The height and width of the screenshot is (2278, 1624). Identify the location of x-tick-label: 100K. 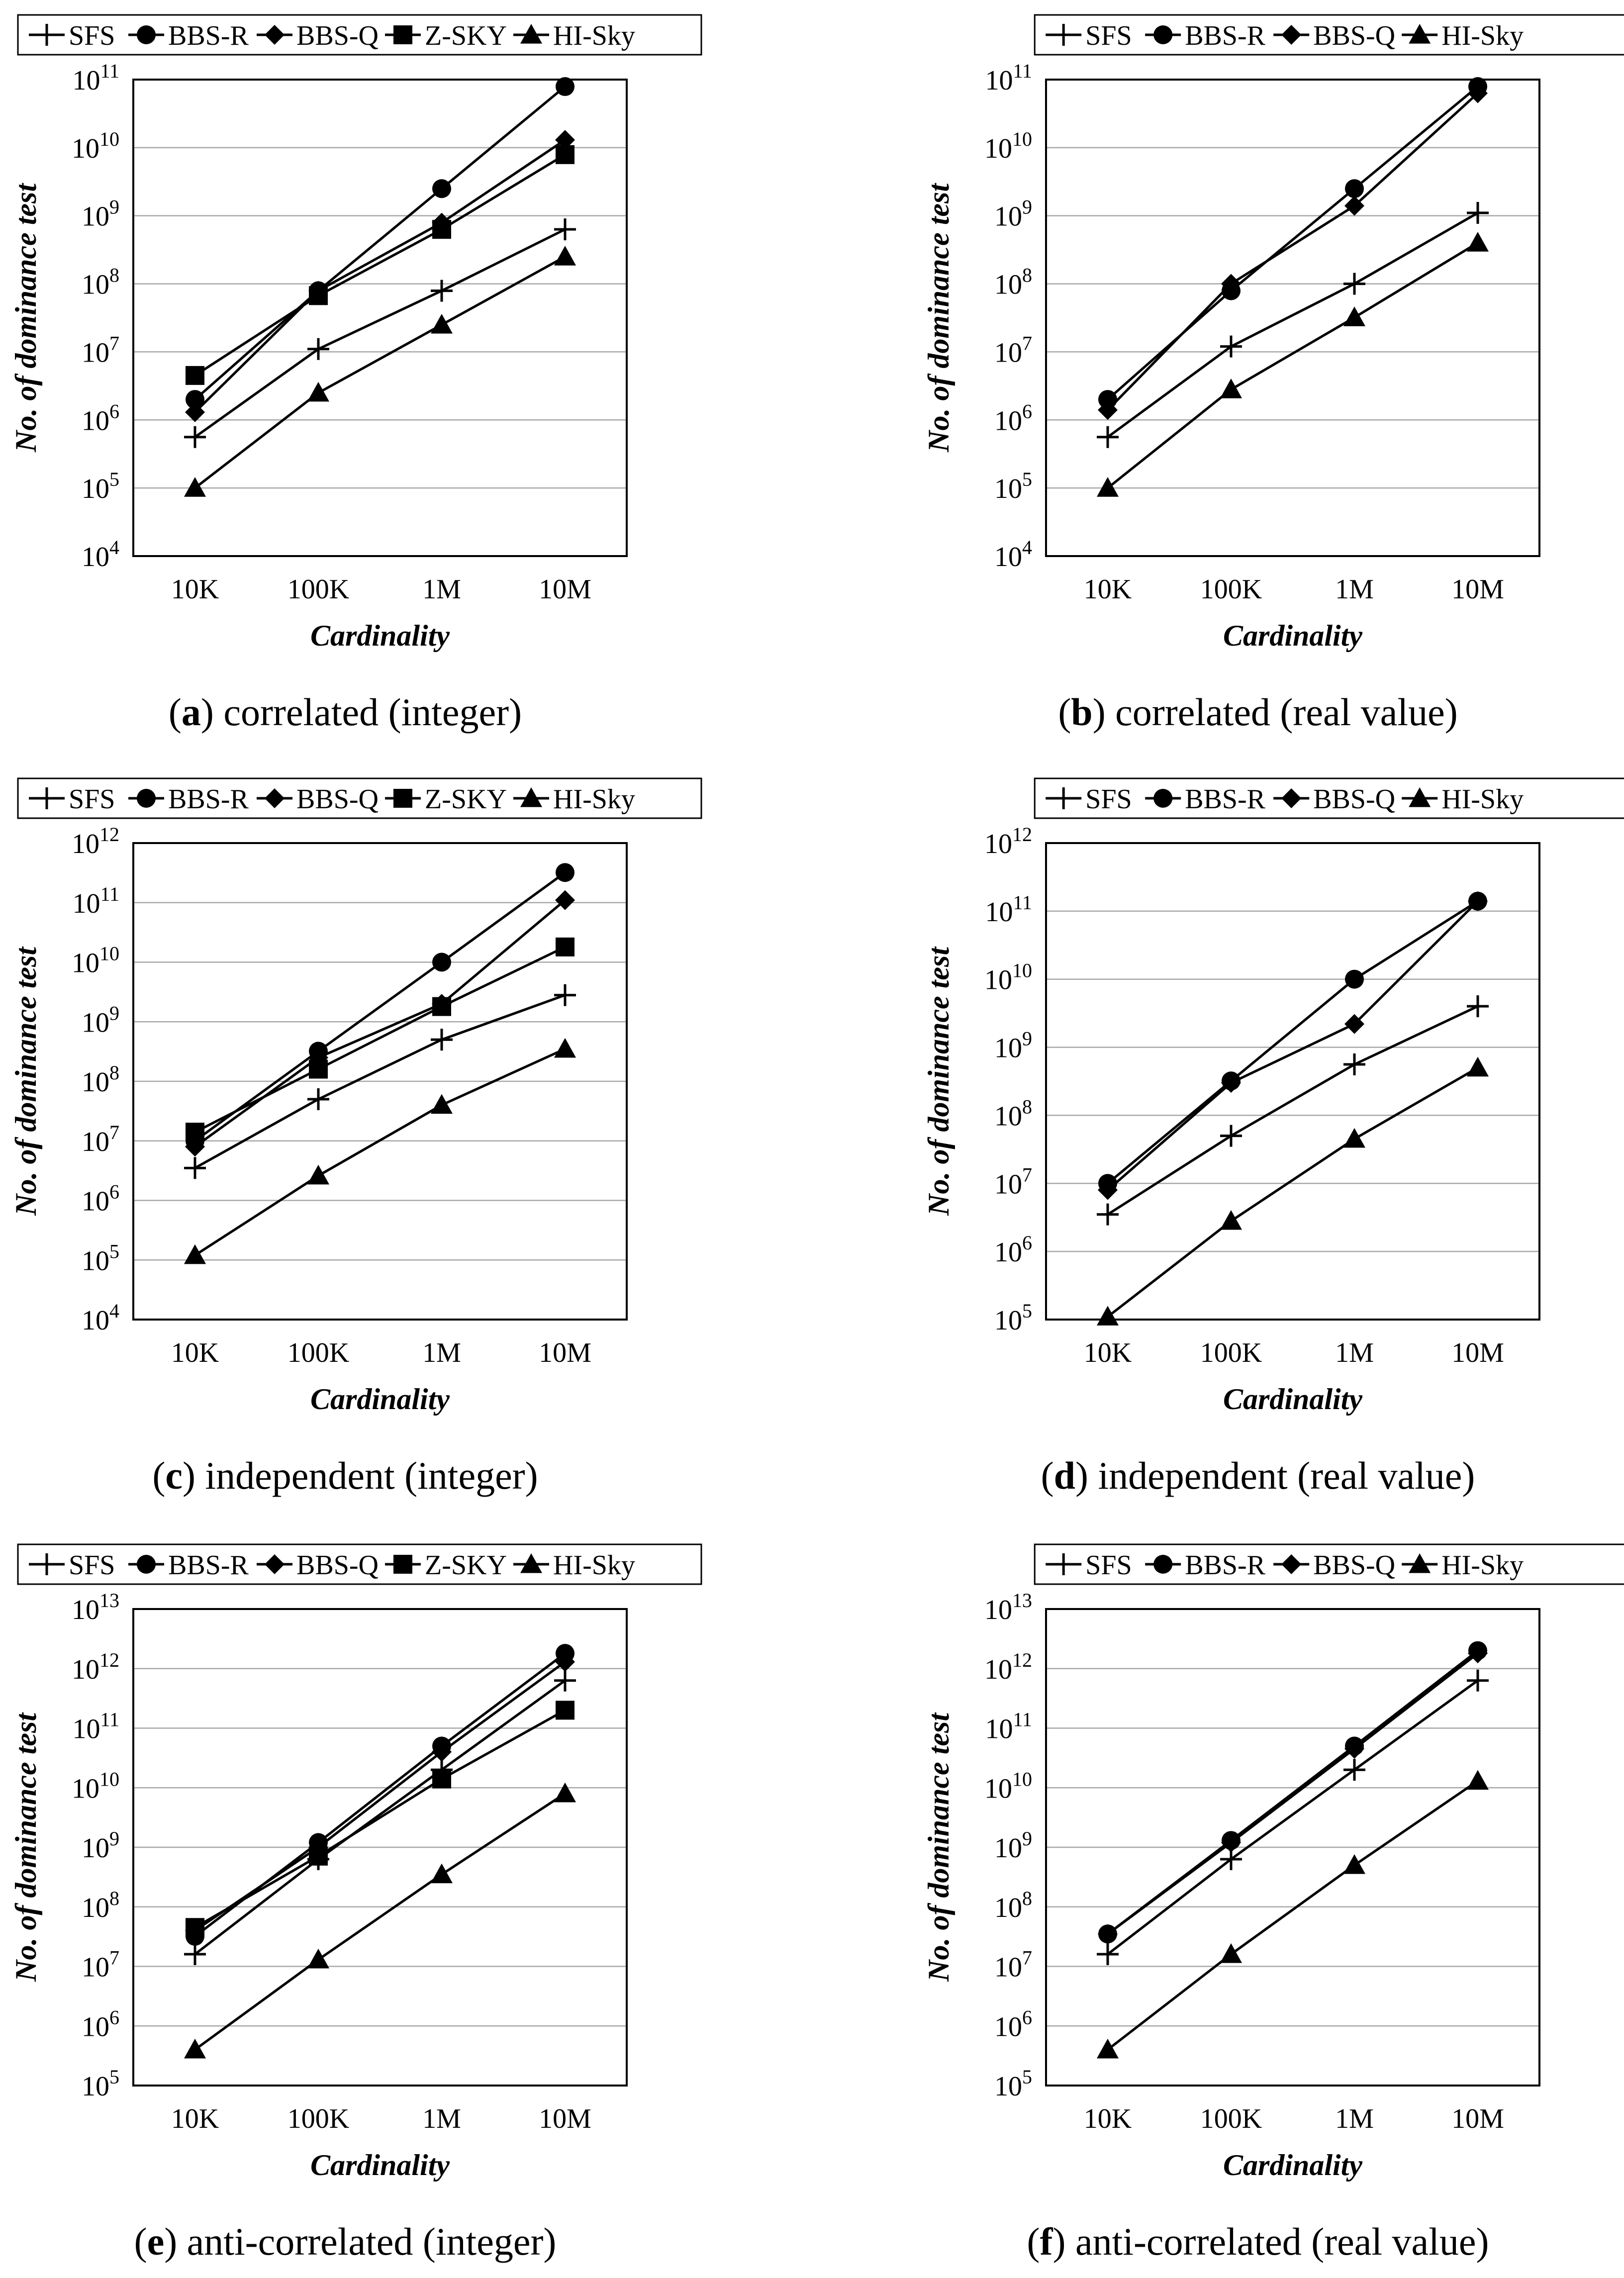
(1231, 2118).